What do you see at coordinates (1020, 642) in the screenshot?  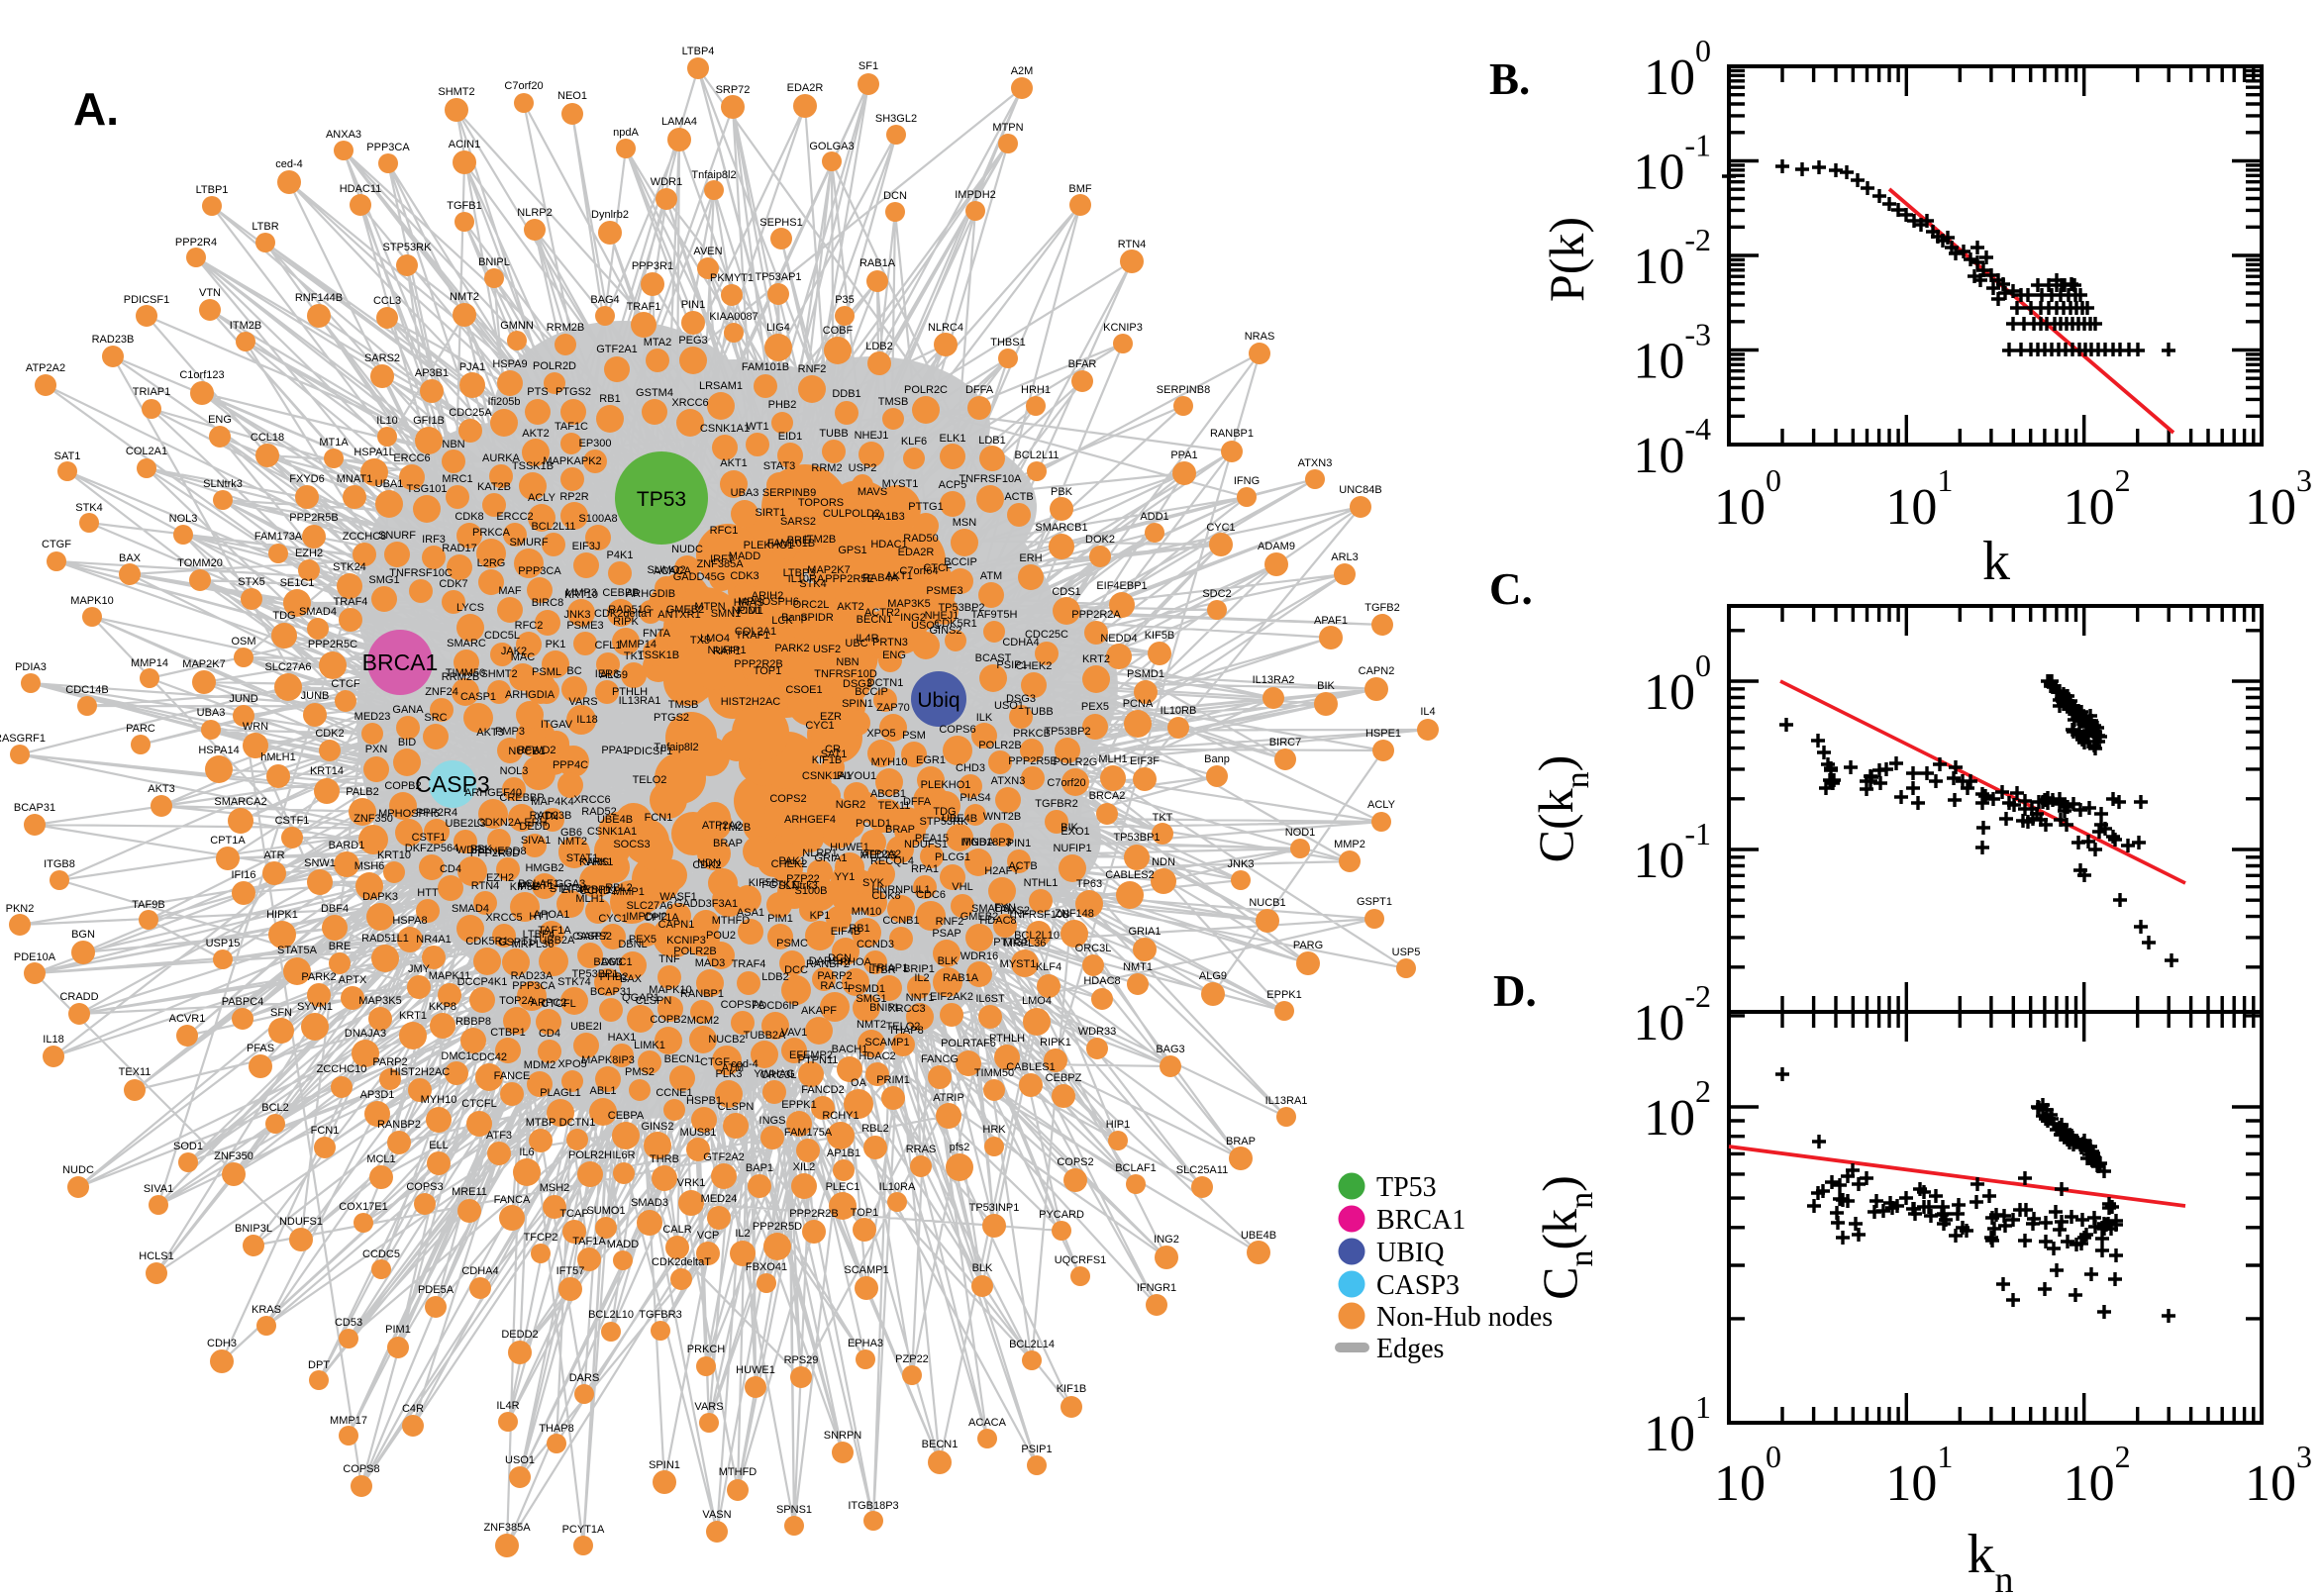 I see `svg-text: CDHA4` at bounding box center [1020, 642].